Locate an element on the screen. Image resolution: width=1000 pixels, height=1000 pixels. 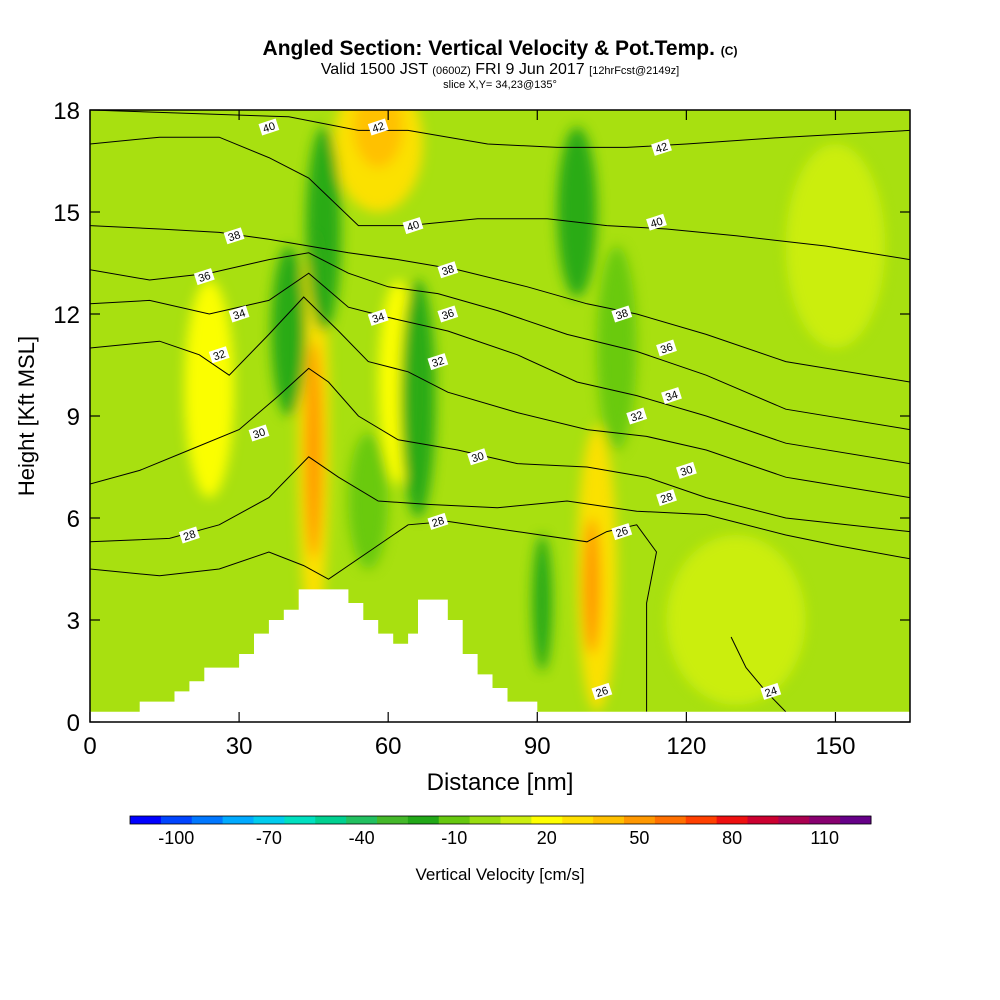
colorbar-tick-label: -100 is located at coordinates (176, 838).